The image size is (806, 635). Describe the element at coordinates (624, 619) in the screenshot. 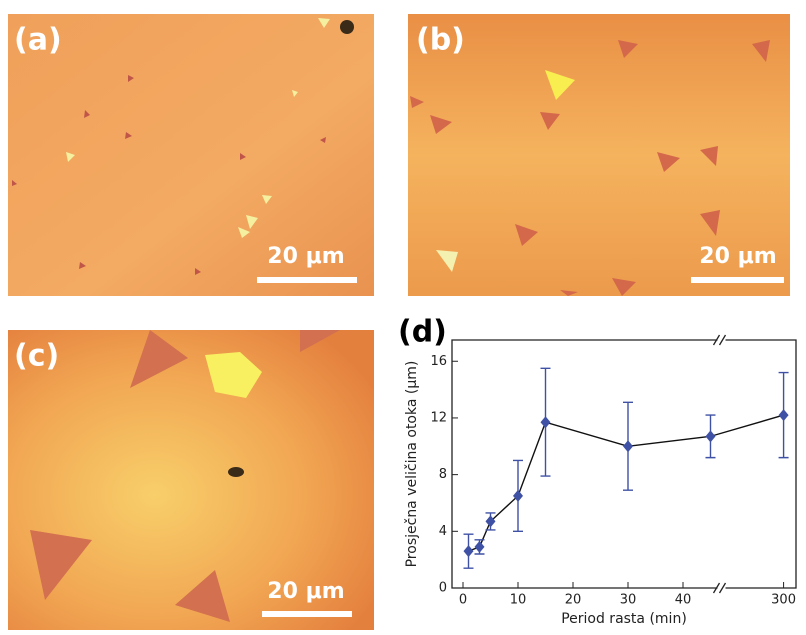

I see `x-axis-label: Period rasta (min)` at that location.